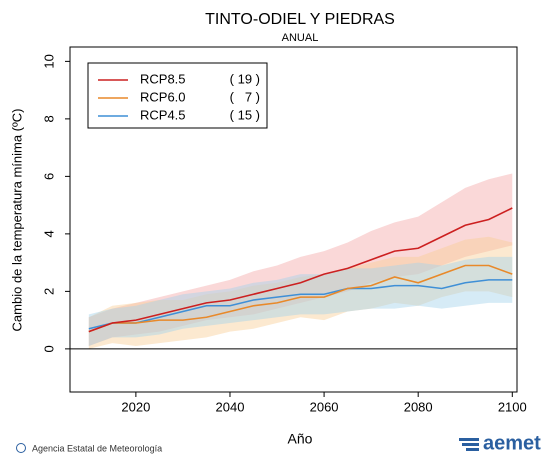  I want to click on y-tick-label: 4, so click(48, 233).